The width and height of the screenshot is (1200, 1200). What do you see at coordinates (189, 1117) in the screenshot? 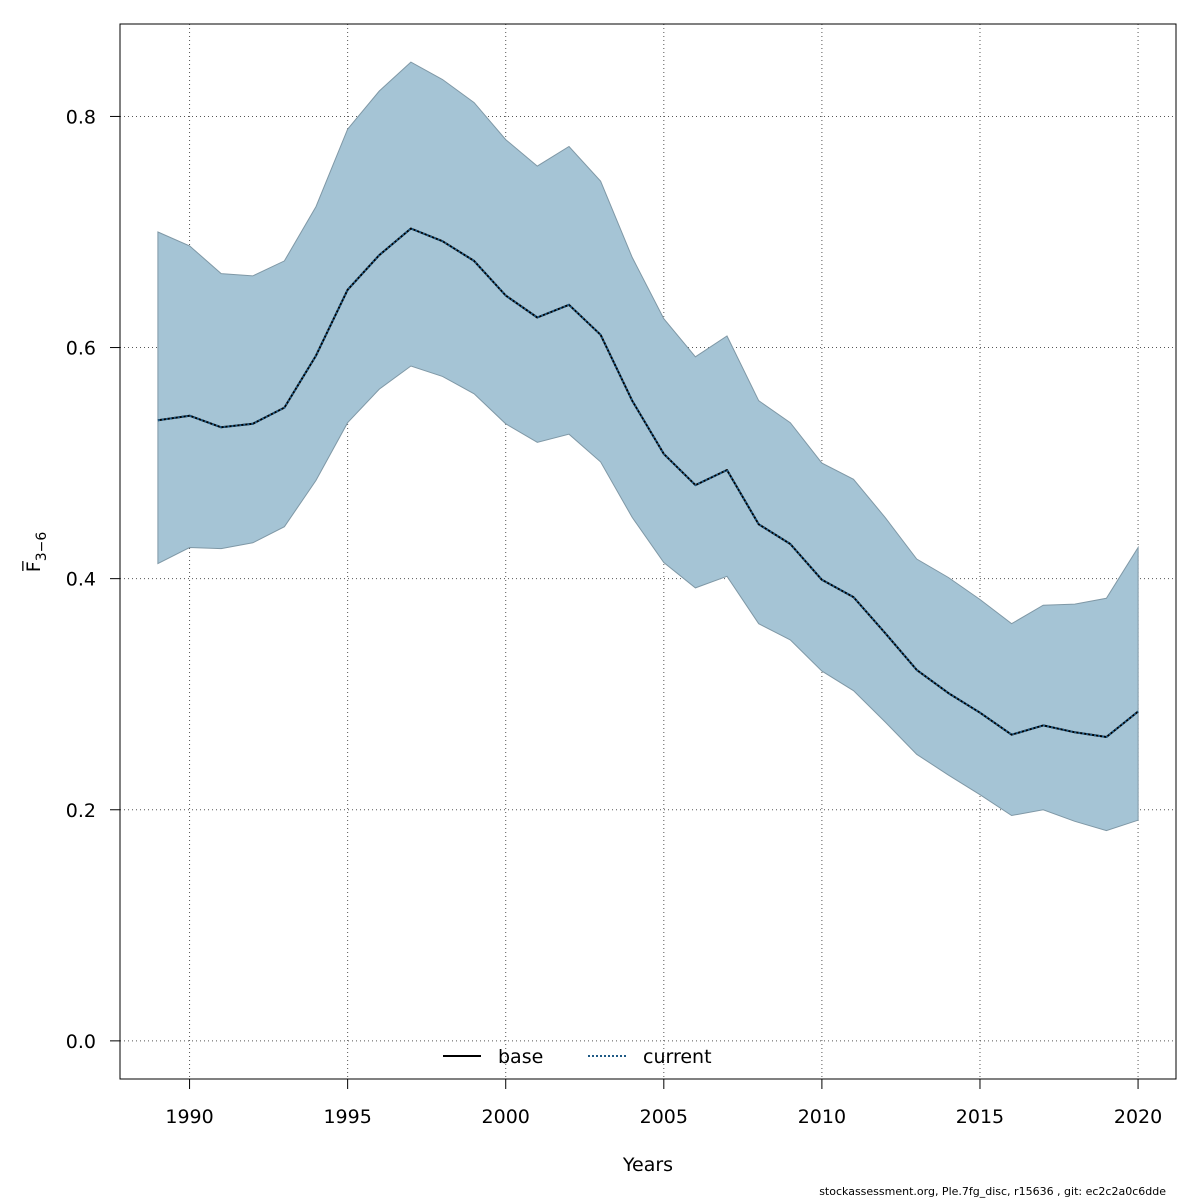
I see `x-tick-label: 1990` at bounding box center [189, 1117].